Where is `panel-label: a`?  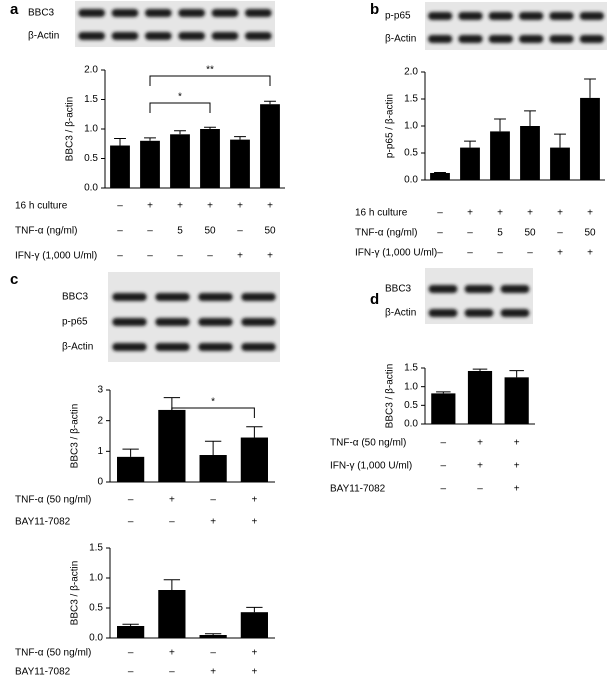 panel-label: a is located at coordinates (14, 9).